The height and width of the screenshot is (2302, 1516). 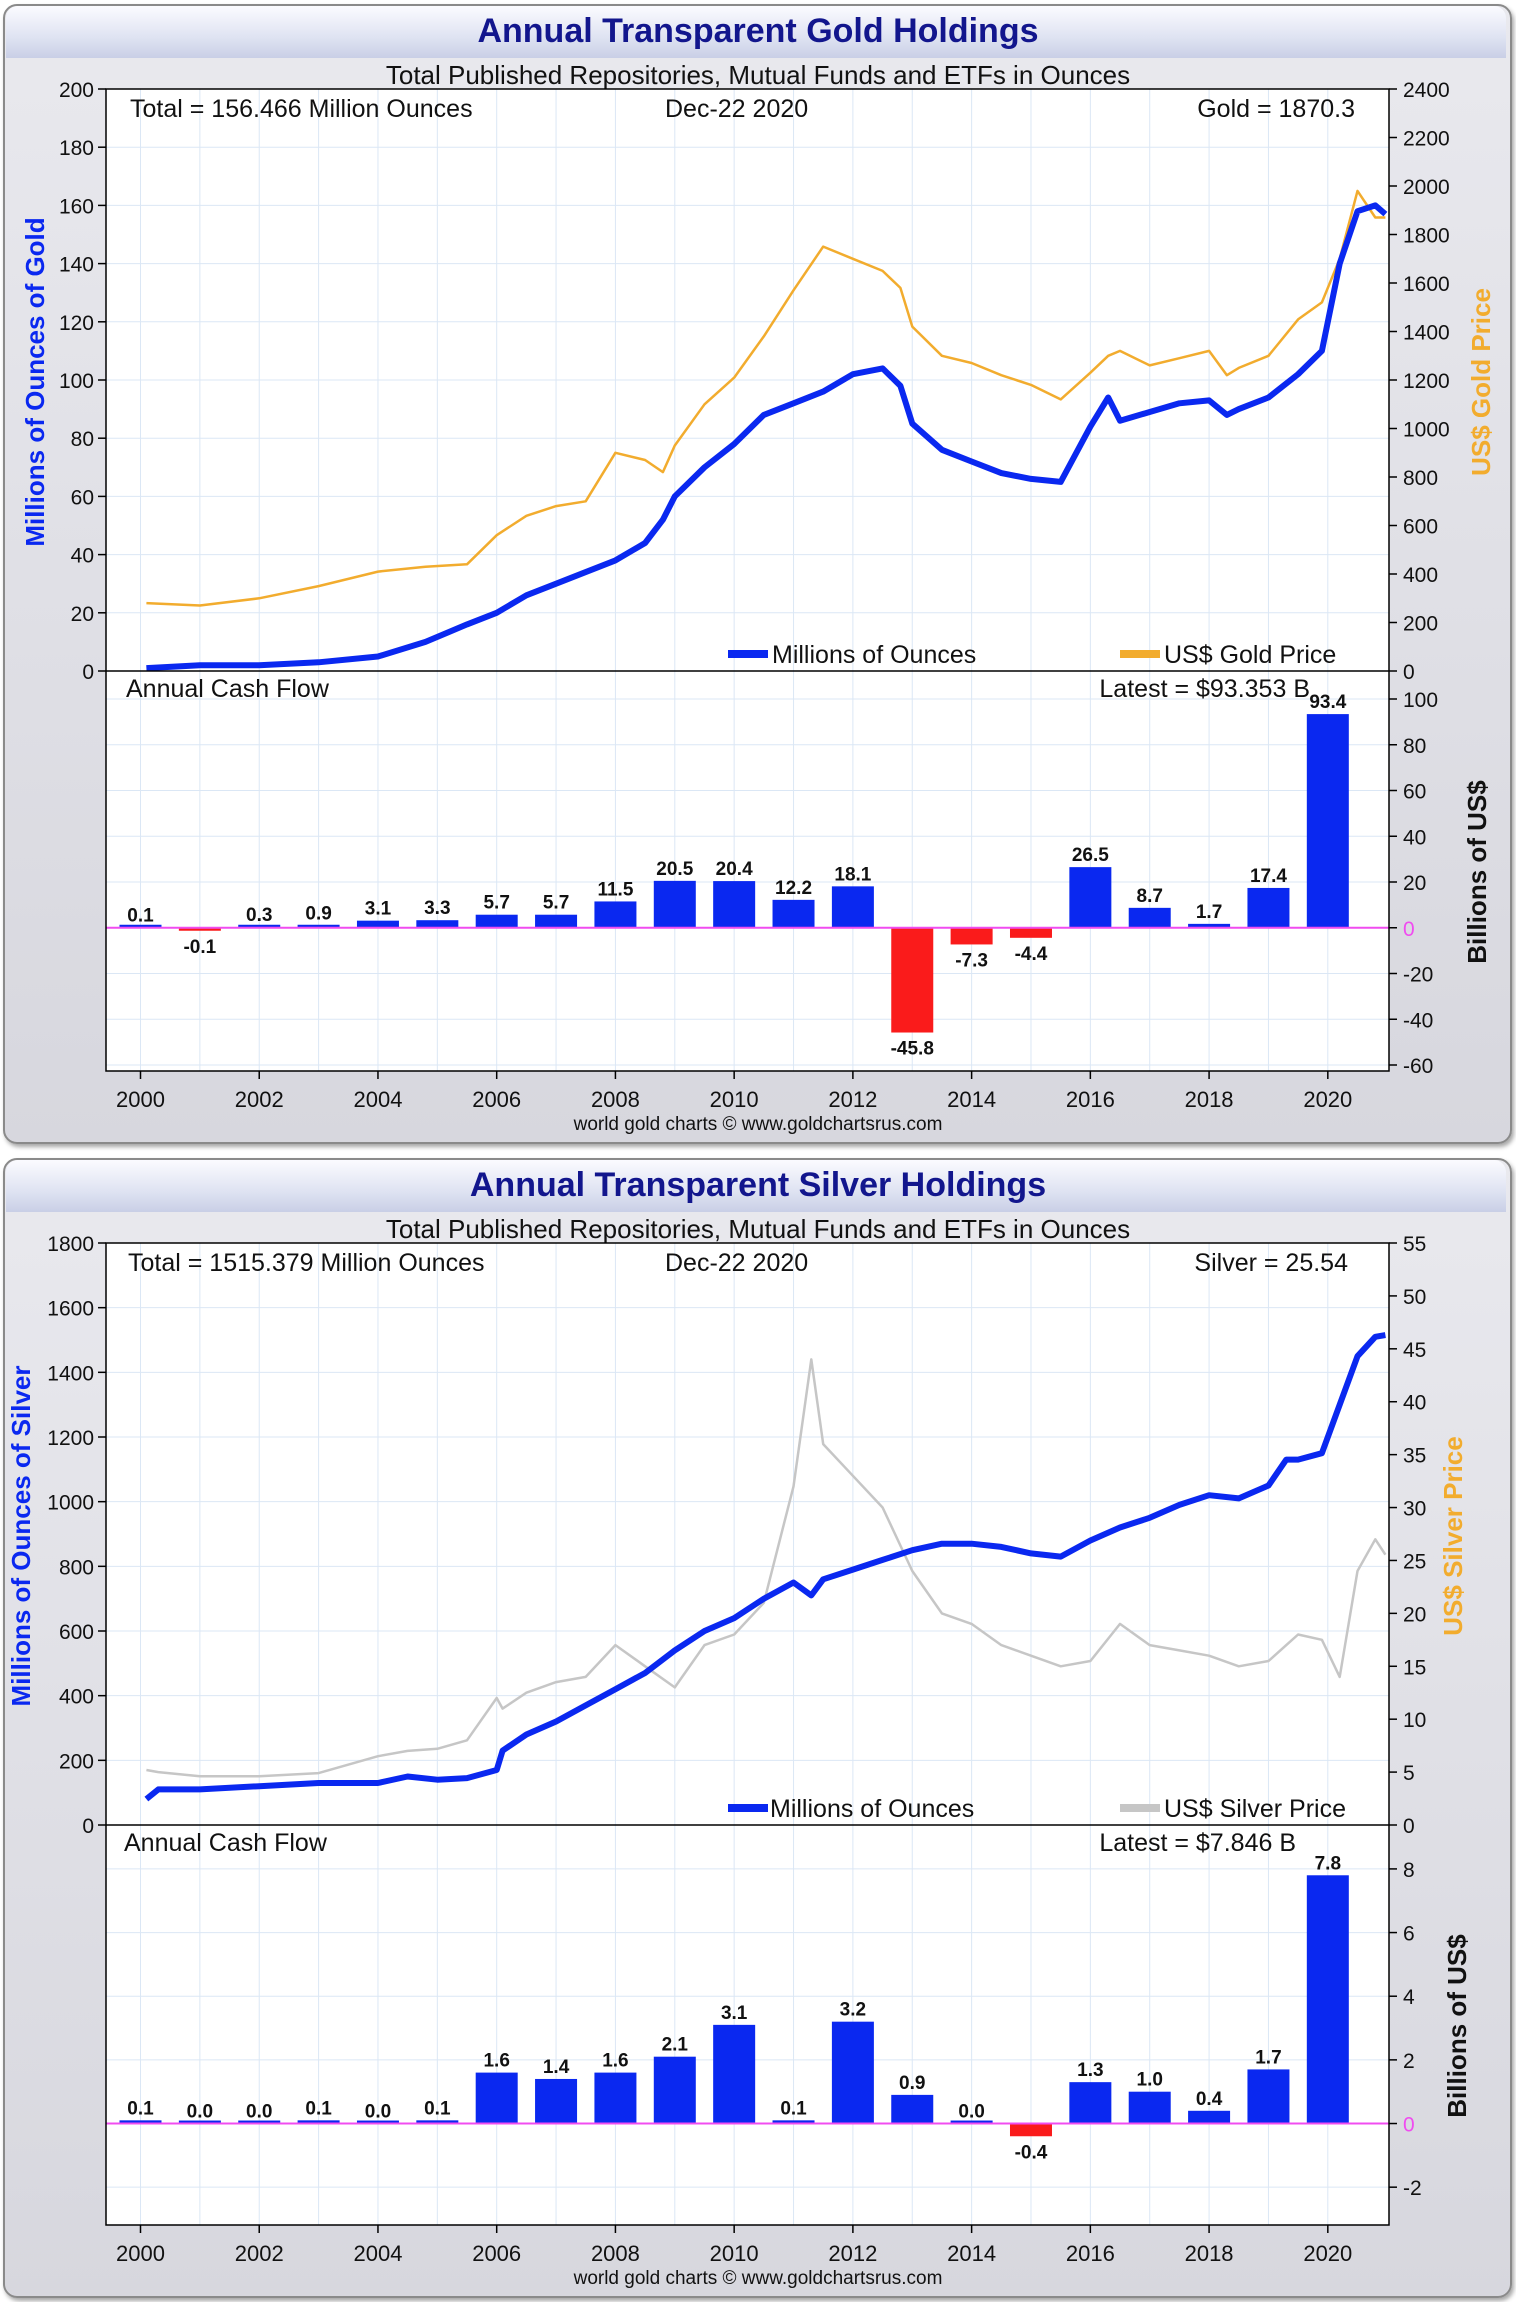 What do you see at coordinates (437, 908) in the screenshot?
I see `gold-cashflow-bar-label: 3.3` at bounding box center [437, 908].